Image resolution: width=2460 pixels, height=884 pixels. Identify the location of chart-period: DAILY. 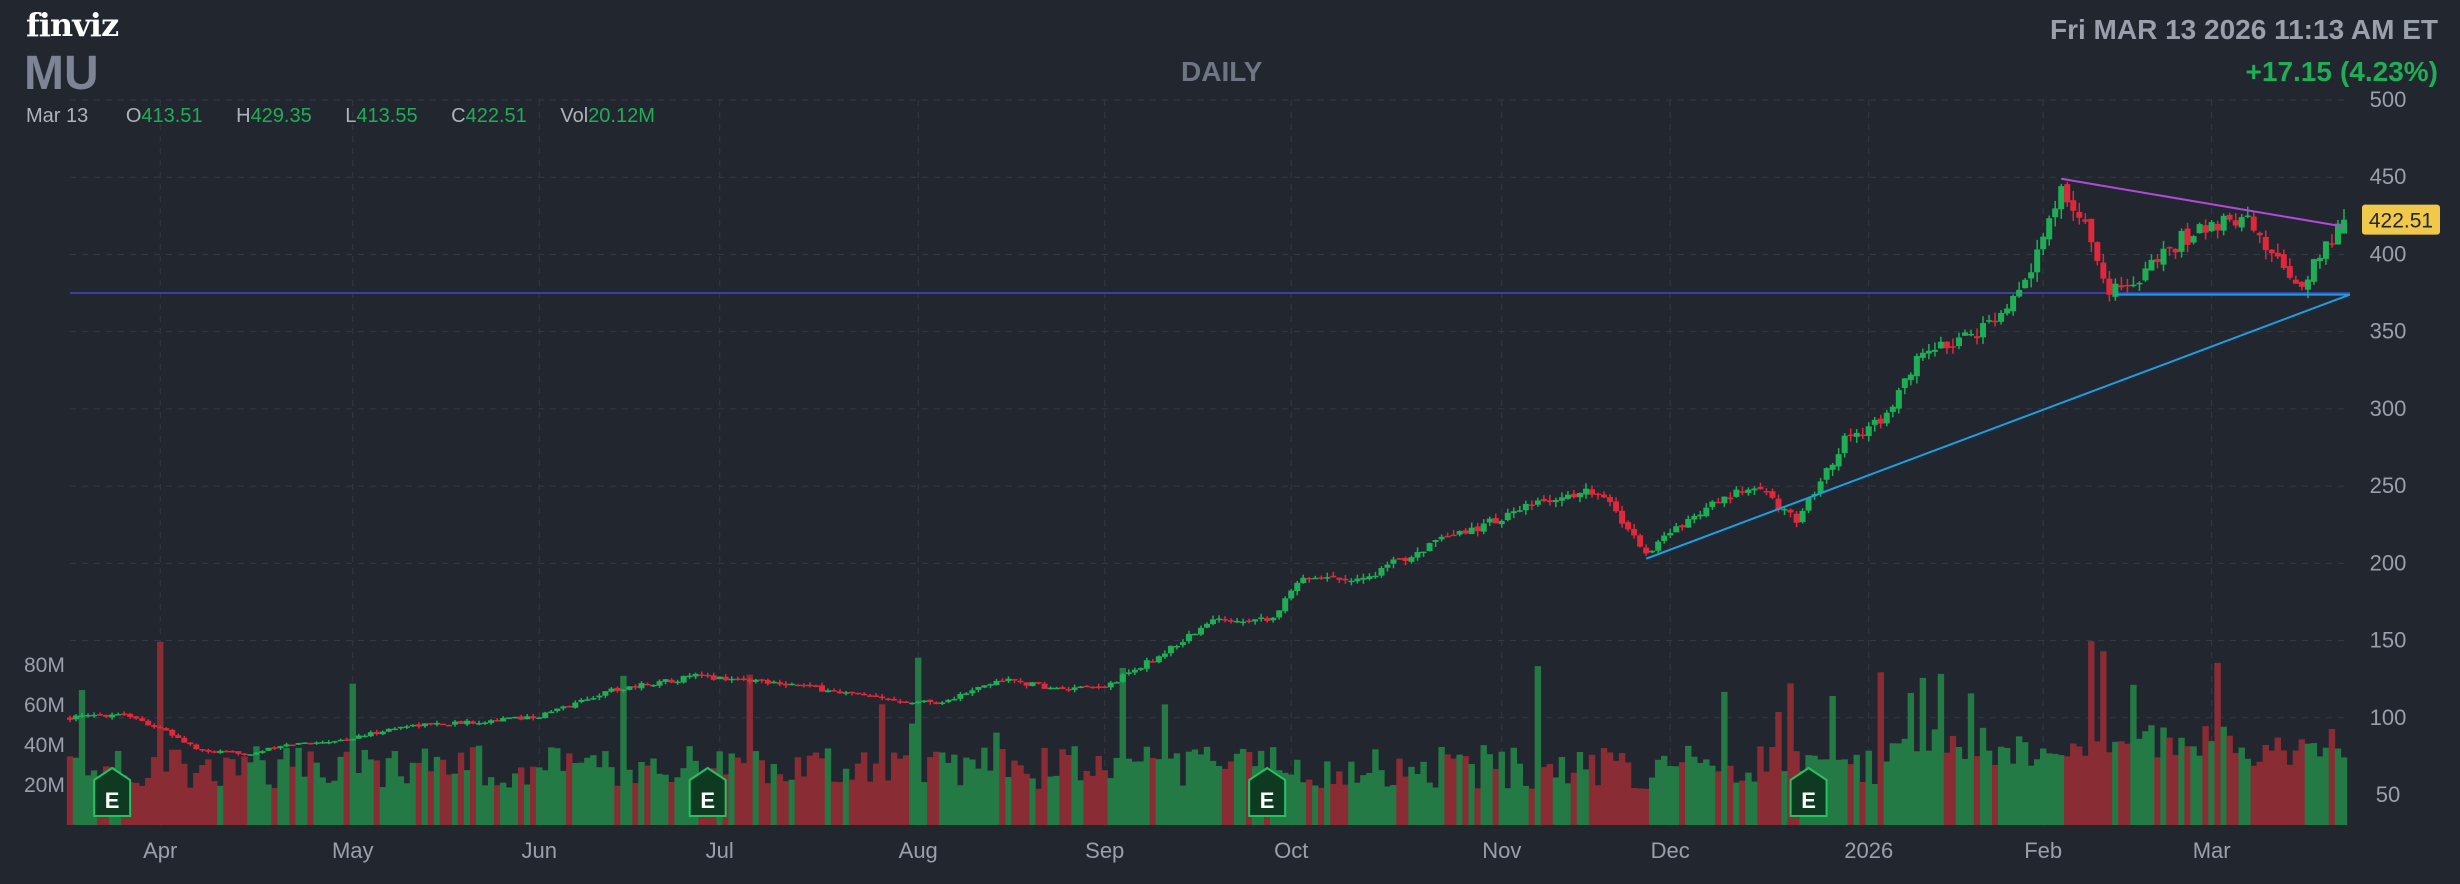
(1222, 71).